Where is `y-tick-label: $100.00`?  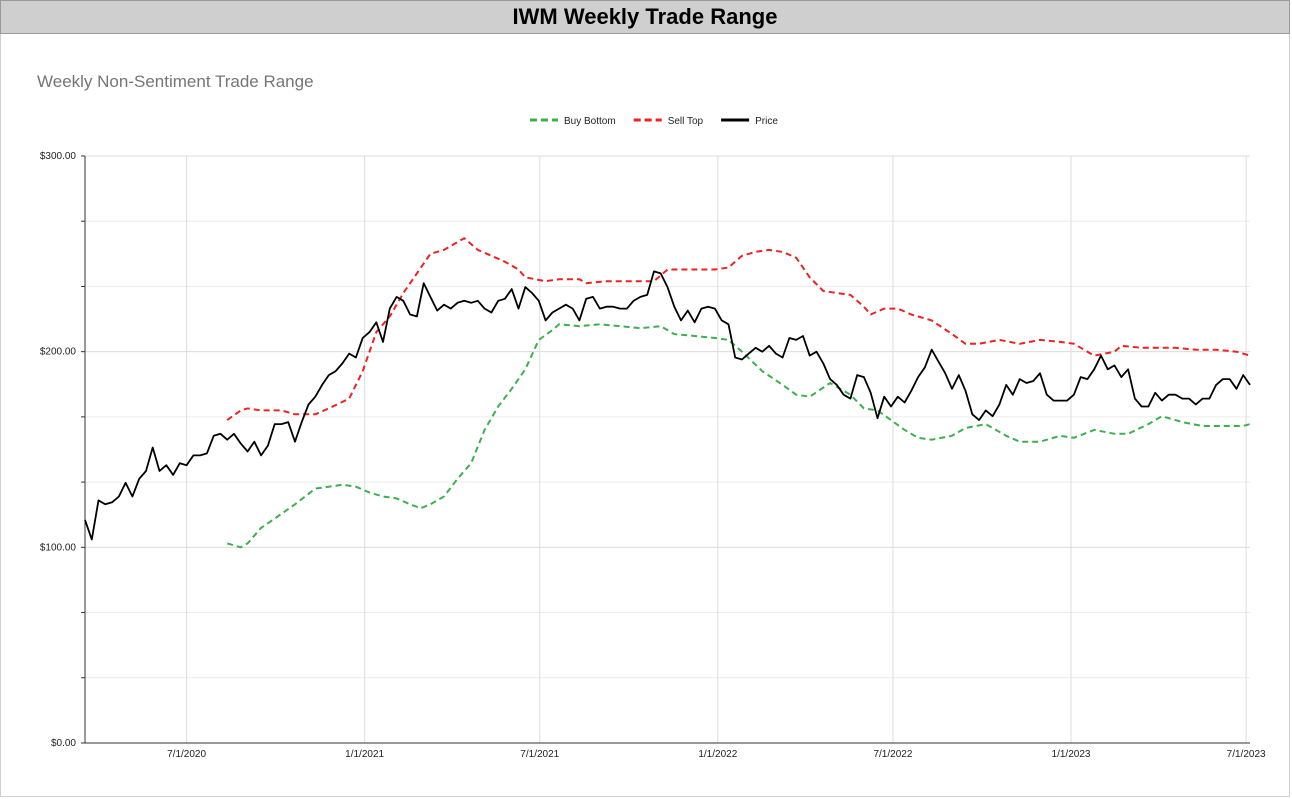 y-tick-label: $100.00 is located at coordinates (58, 547).